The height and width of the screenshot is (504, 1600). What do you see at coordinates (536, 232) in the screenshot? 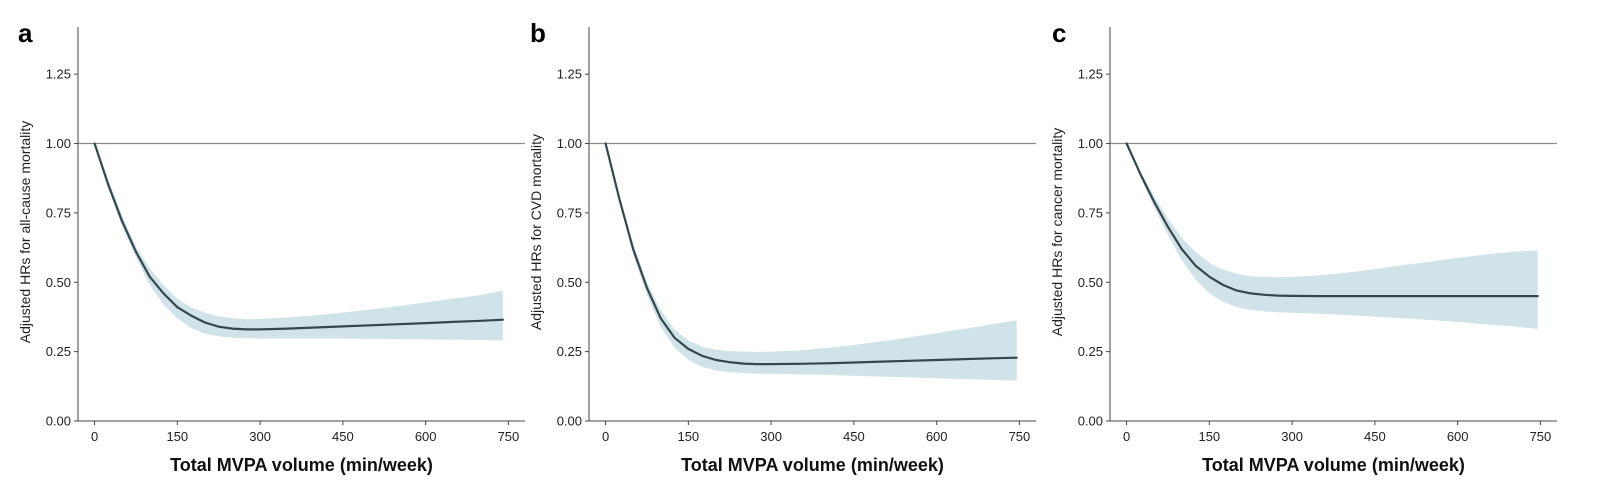
I see `y-axis-label: Adjusted HRs for CVD mortality` at bounding box center [536, 232].